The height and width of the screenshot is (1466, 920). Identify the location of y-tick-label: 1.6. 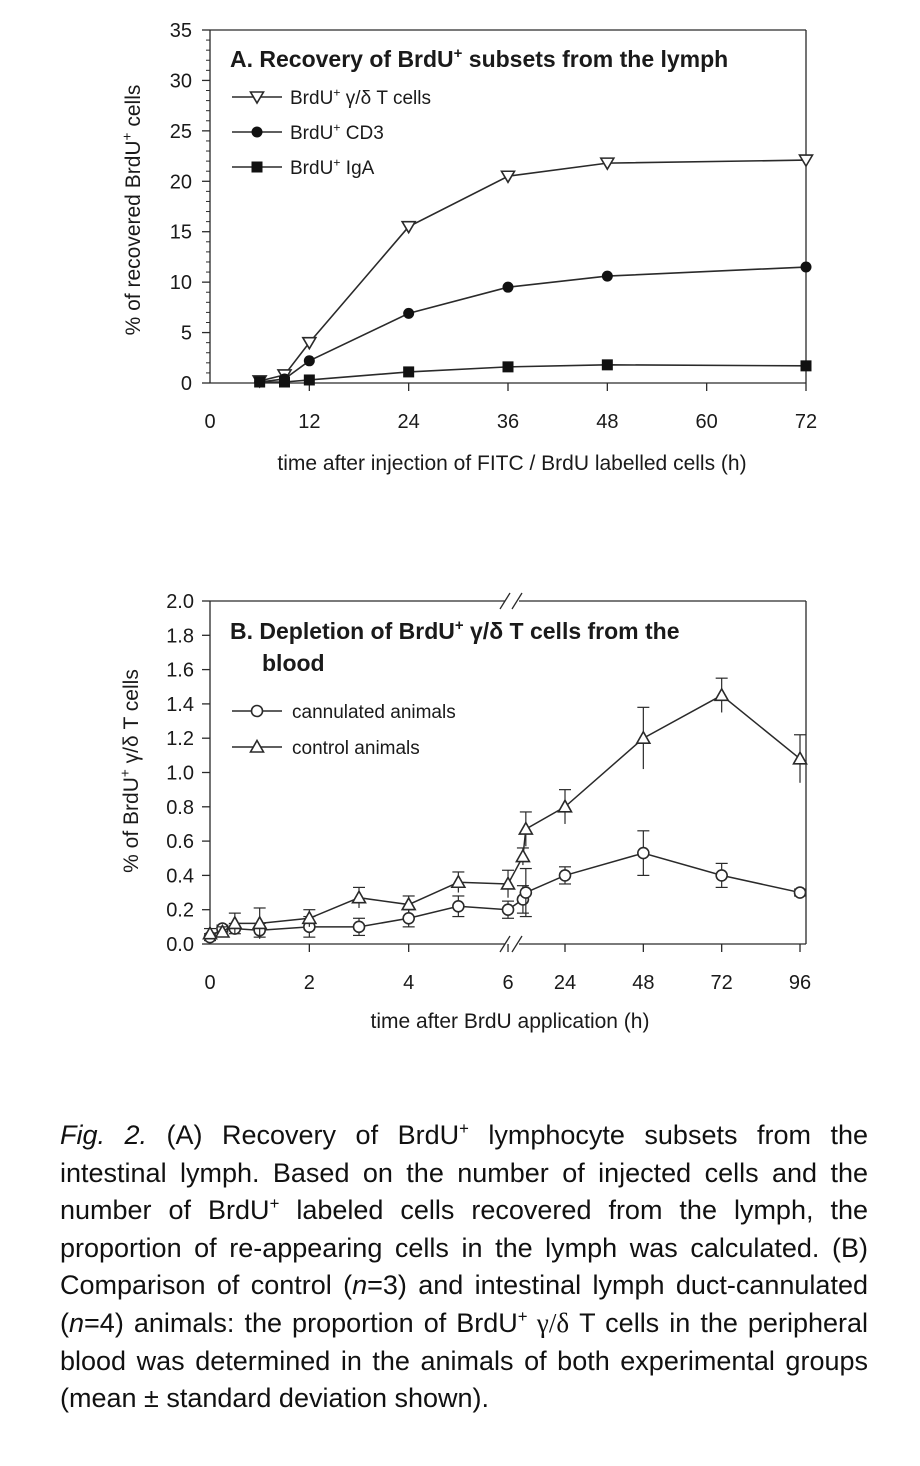
(180, 671).